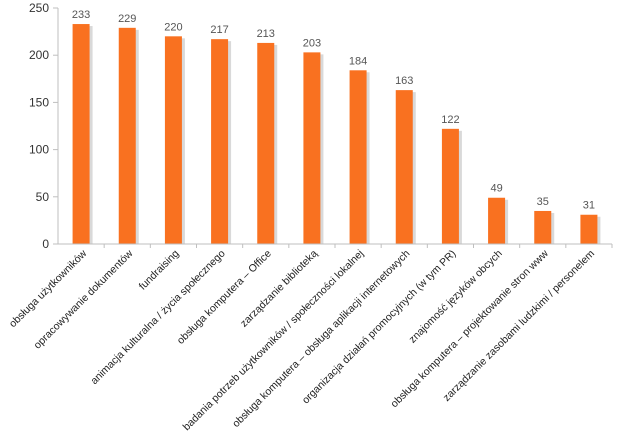 The height and width of the screenshot is (444, 621). Describe the element at coordinates (279, 289) in the screenshot. I see `category-label: zarządzanie biblioteką` at that location.